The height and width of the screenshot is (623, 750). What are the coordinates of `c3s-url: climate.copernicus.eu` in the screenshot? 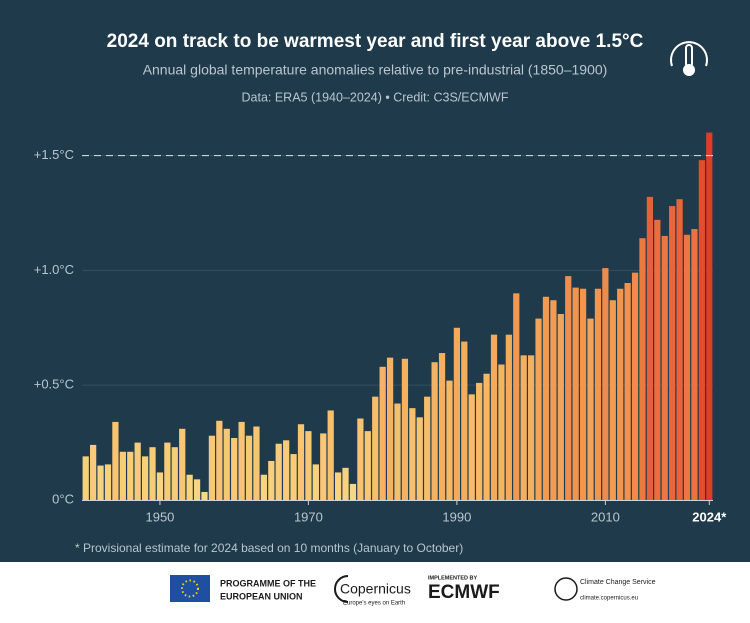 It's located at (609, 599).